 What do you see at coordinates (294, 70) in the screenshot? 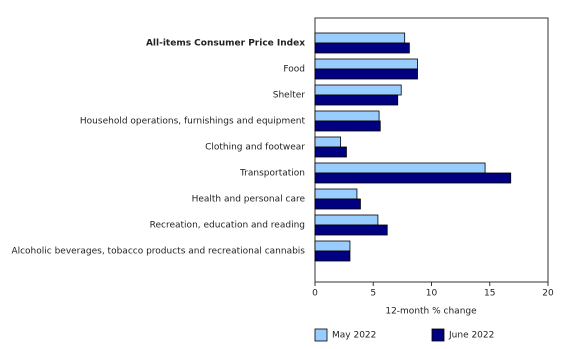
I see `y-tick-label: Food` at bounding box center [294, 70].